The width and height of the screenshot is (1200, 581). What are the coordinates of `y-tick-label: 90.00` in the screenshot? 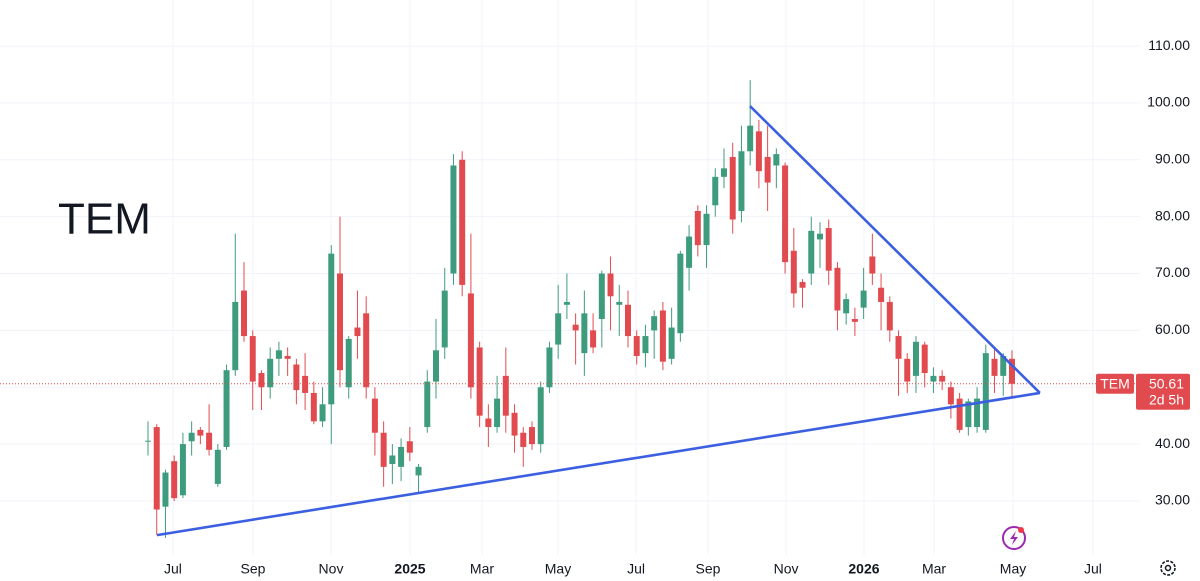 It's located at (1172, 158).